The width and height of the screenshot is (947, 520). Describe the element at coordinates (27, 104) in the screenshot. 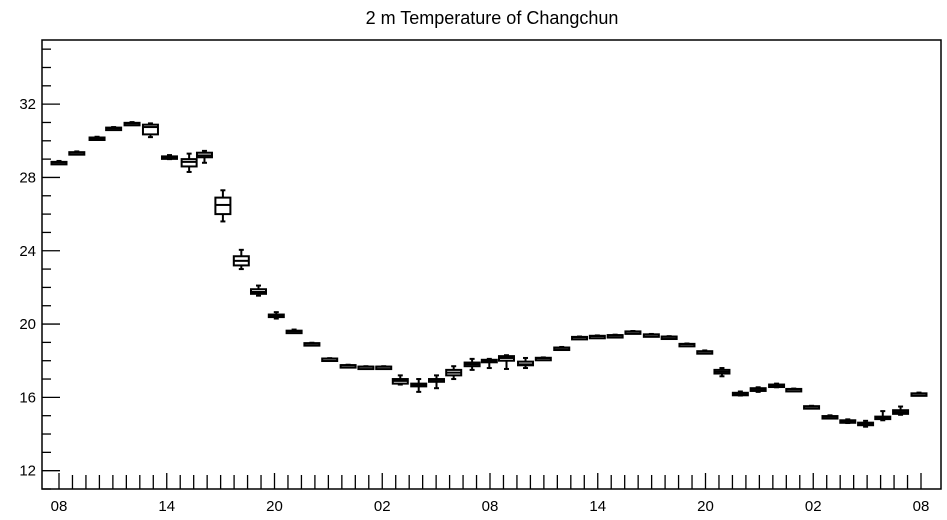

I see `y-tick-label: 32` at that location.